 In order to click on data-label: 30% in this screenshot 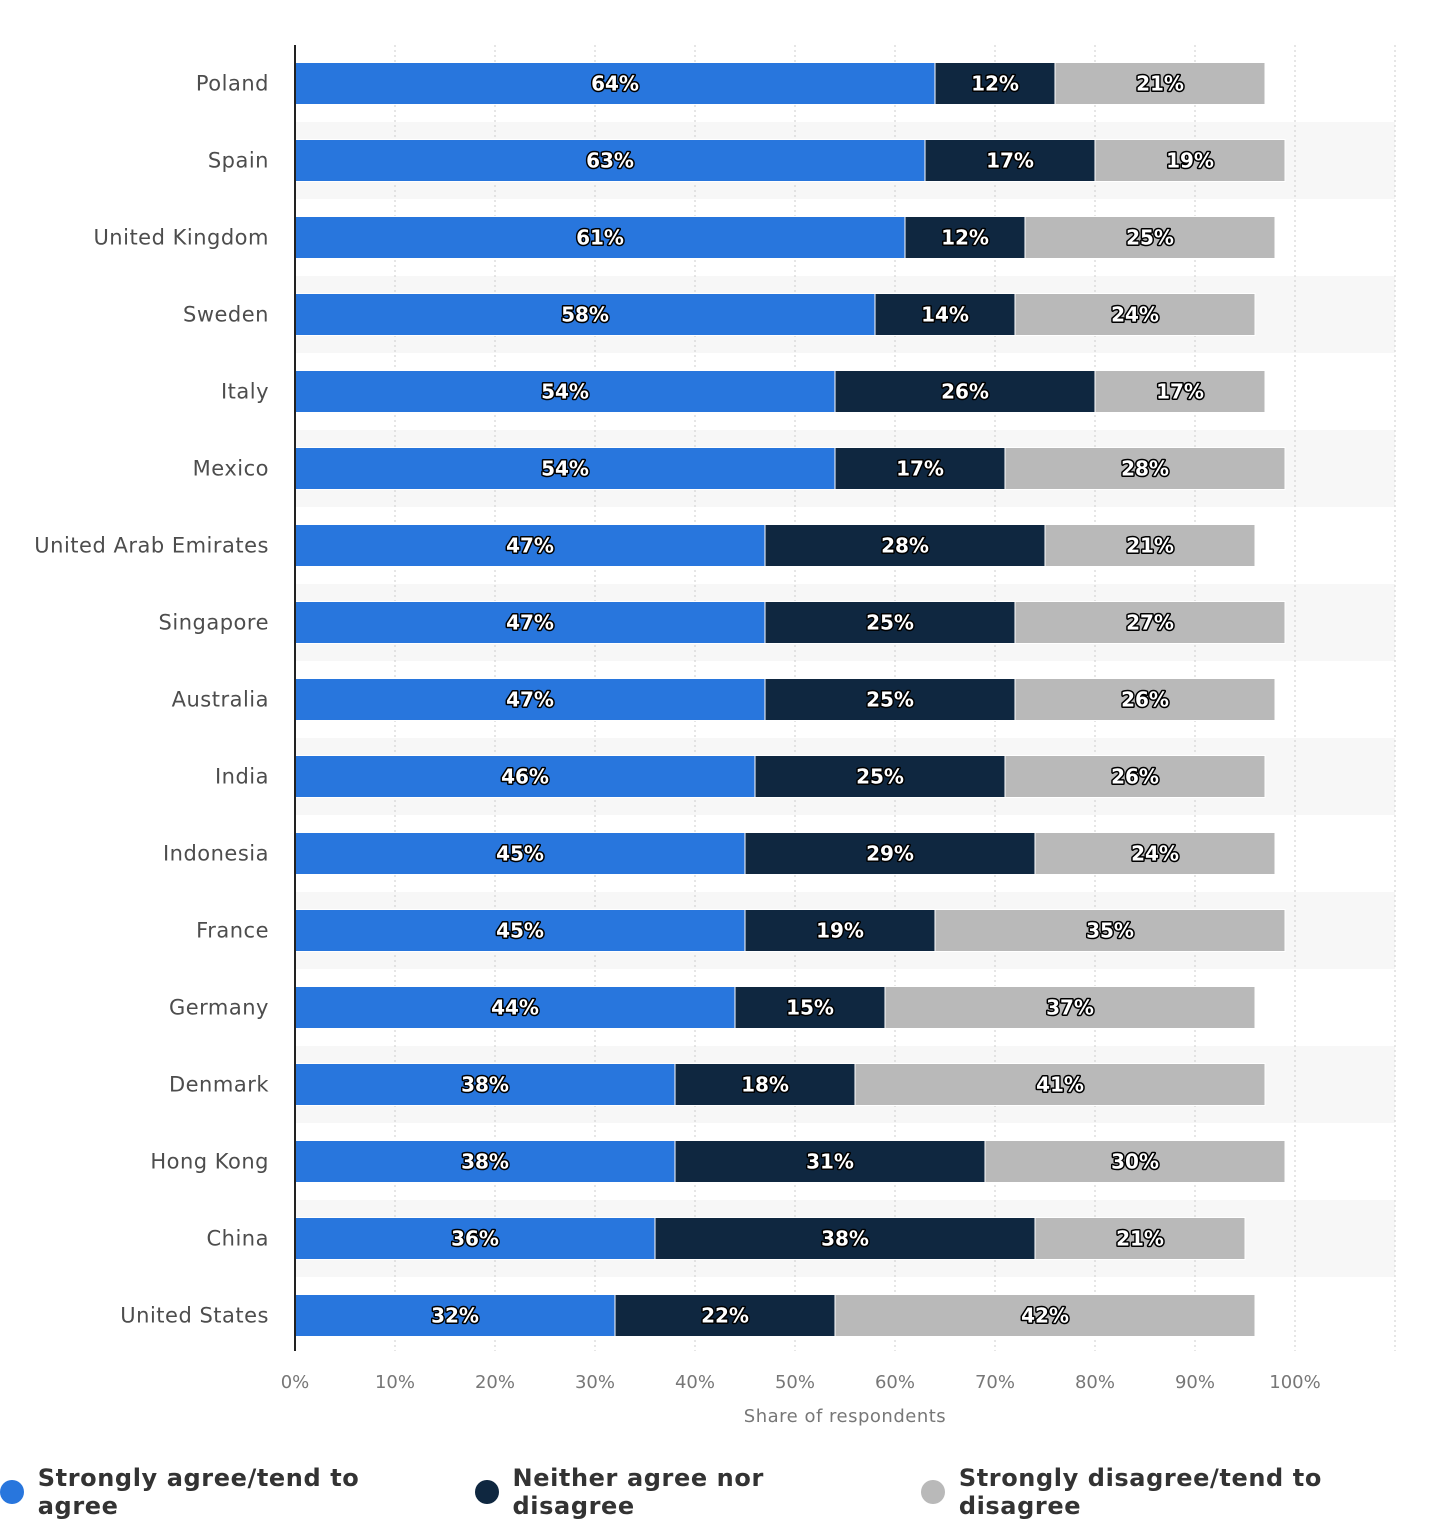, I will do `click(1135, 1162)`.